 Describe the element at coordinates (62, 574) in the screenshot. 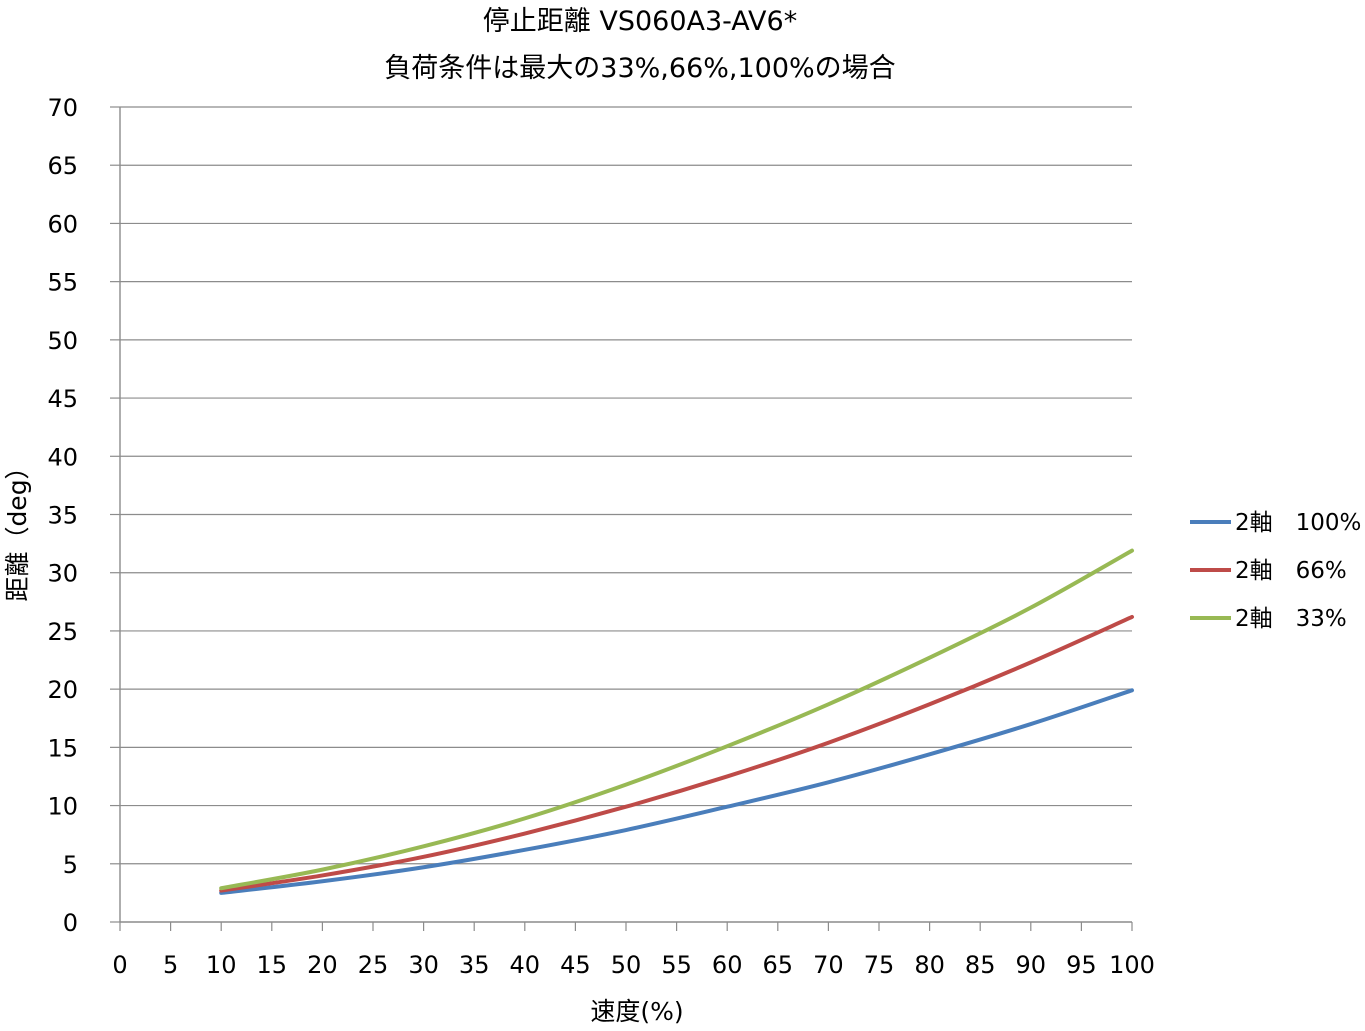

I see `y-tick-label-30: 30` at that location.